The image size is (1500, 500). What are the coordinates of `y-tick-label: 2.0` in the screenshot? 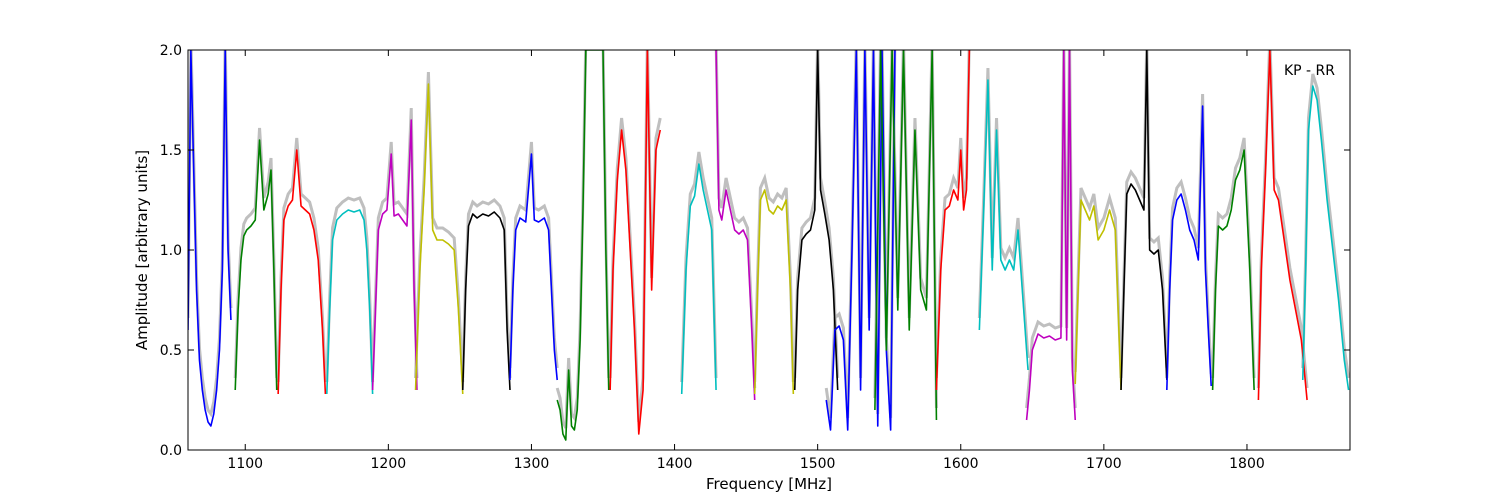 It's located at (171, 51).